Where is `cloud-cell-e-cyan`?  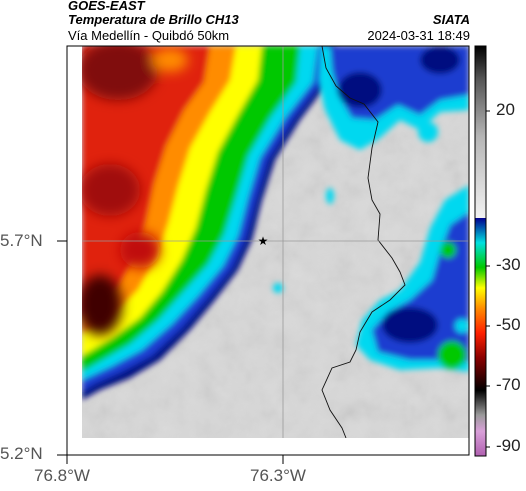
cloud-cell-e-cyan is located at coordinates (462, 326).